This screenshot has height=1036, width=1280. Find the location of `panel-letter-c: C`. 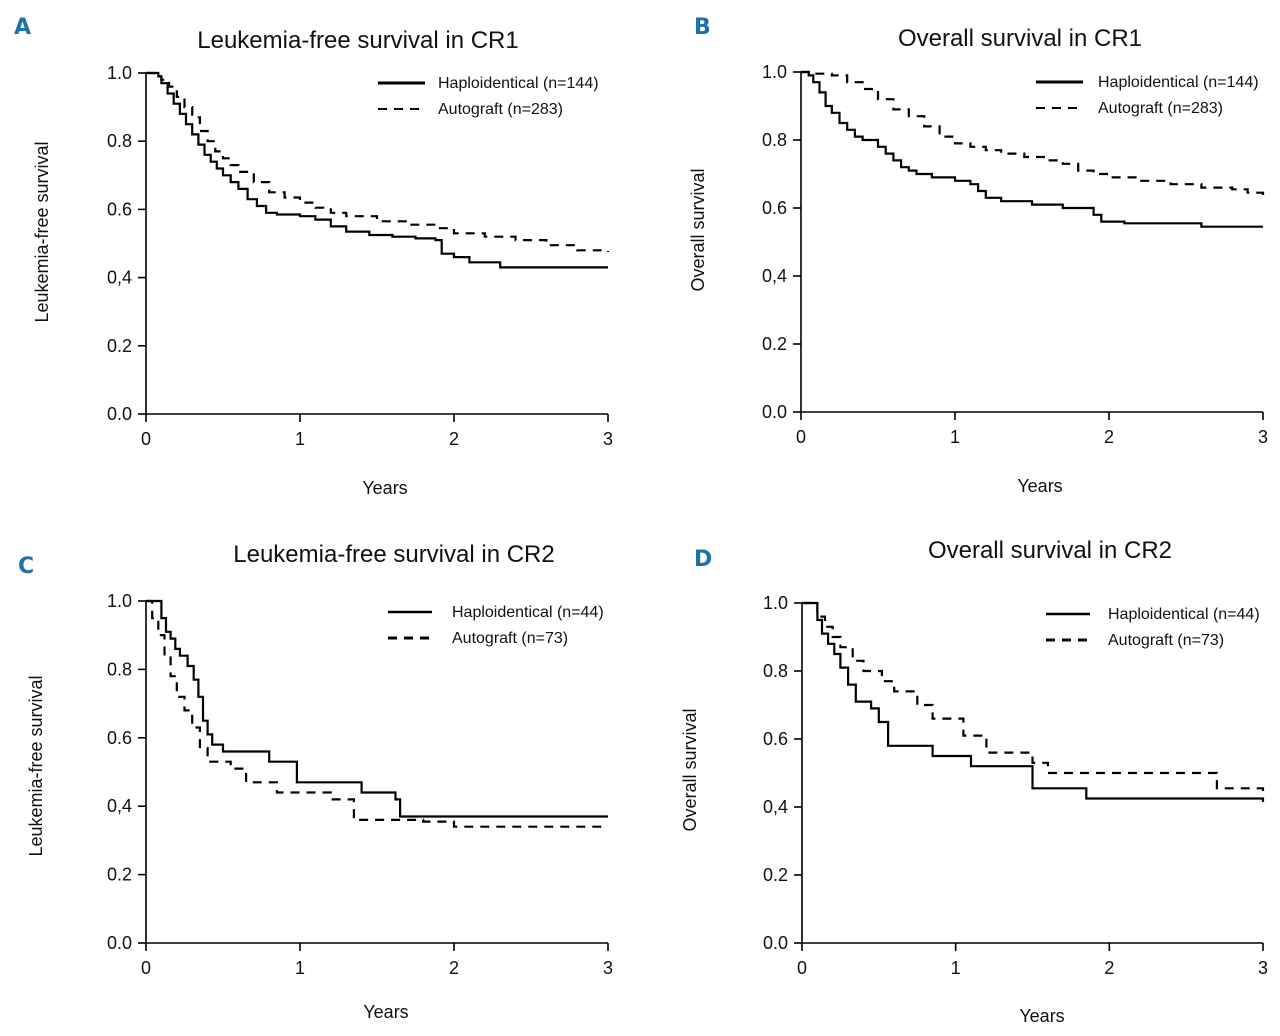

panel-letter-c: C is located at coordinates (26, 566).